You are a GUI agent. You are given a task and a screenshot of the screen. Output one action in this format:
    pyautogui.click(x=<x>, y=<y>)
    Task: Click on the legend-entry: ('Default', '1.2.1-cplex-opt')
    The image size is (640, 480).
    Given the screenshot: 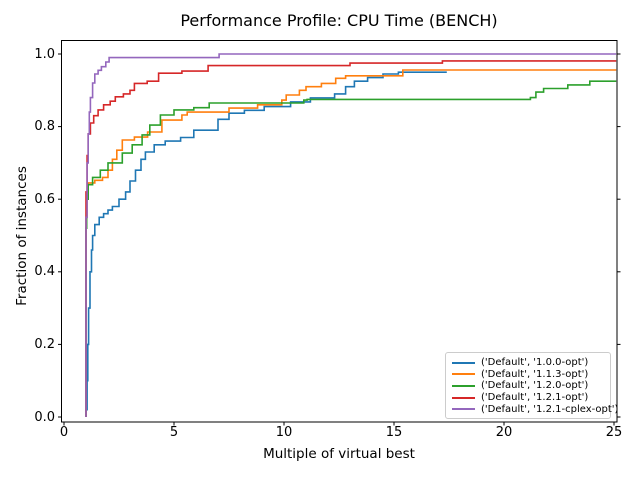 What is the action you would take?
    pyautogui.click(x=535, y=409)
    